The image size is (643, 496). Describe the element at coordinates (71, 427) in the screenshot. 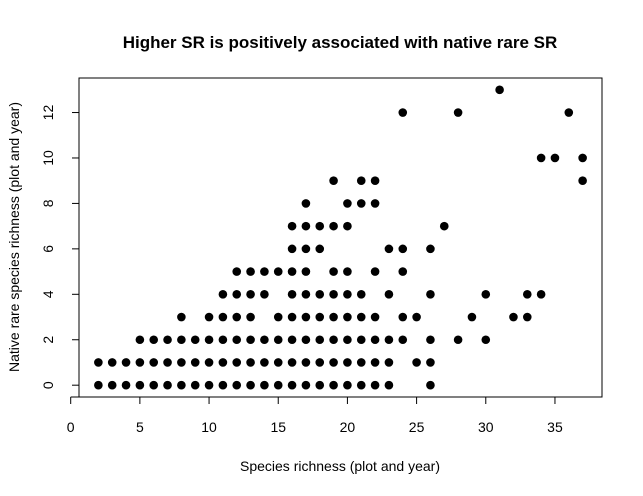

I see `x-tick-label: 0` at that location.